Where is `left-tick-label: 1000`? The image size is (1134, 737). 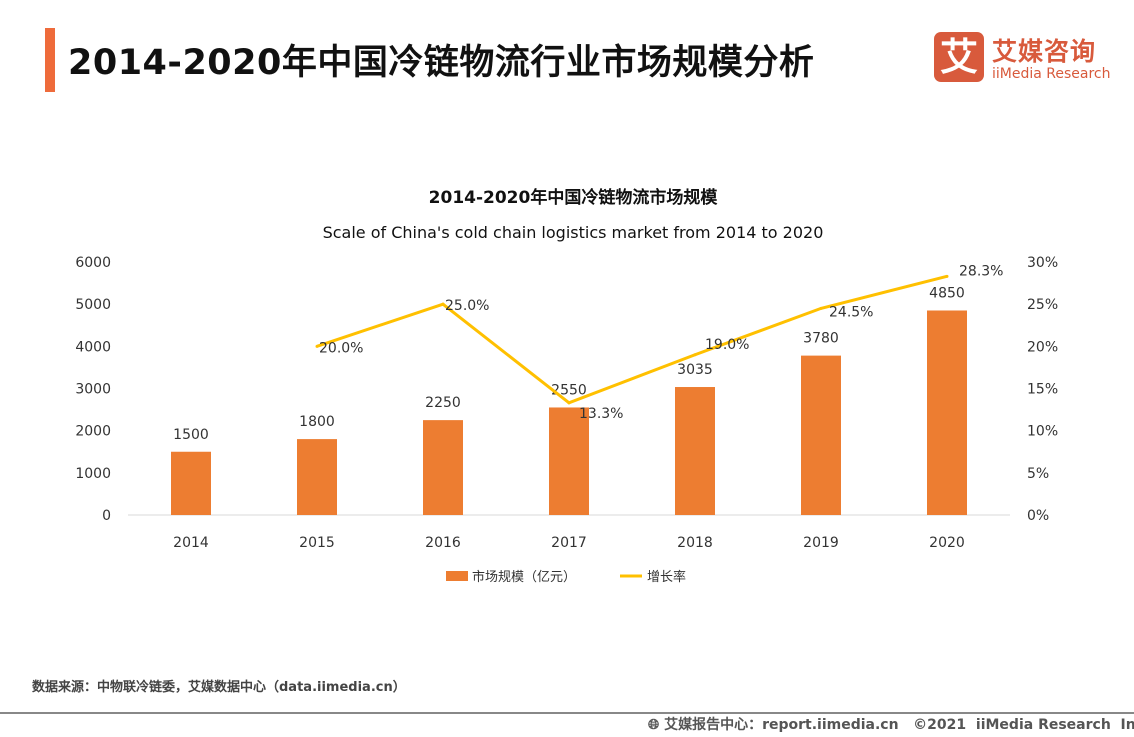 left-tick-label: 1000 is located at coordinates (93, 474).